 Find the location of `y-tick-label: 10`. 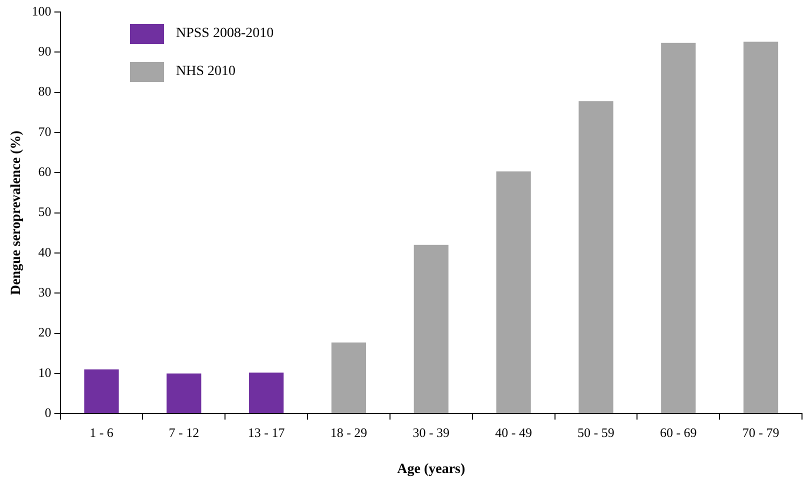

y-tick-label: 10 is located at coordinates (45, 372).